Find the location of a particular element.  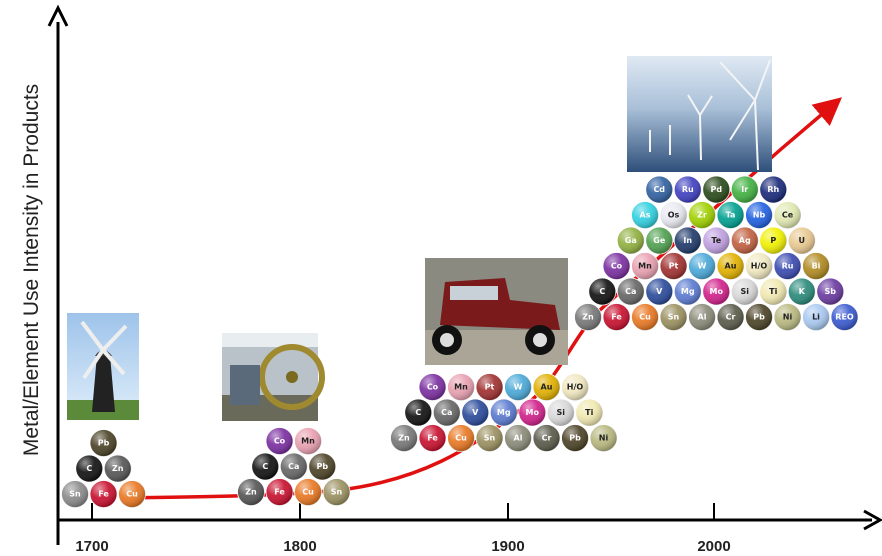

element-group: Zn Fe Cu Sn C Ca Pb Co Mn is located at coordinates (294, 466).